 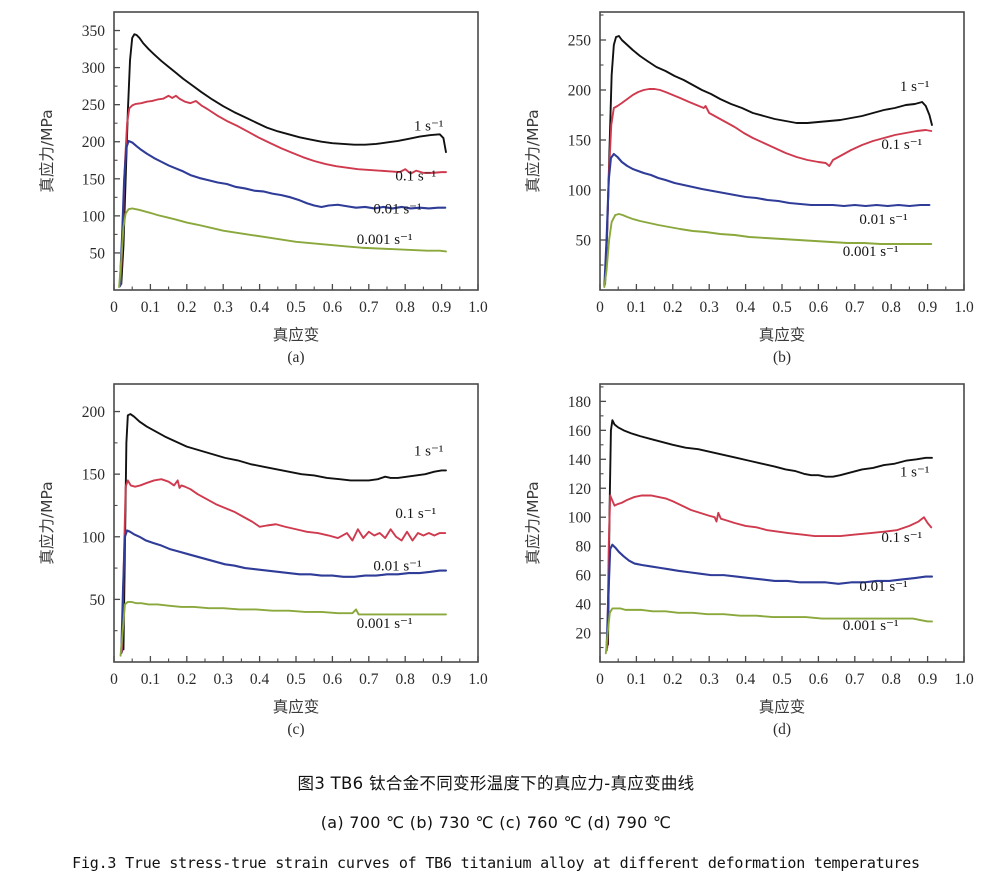 I want to click on y-tick-label: 40, so click(x=584, y=605).